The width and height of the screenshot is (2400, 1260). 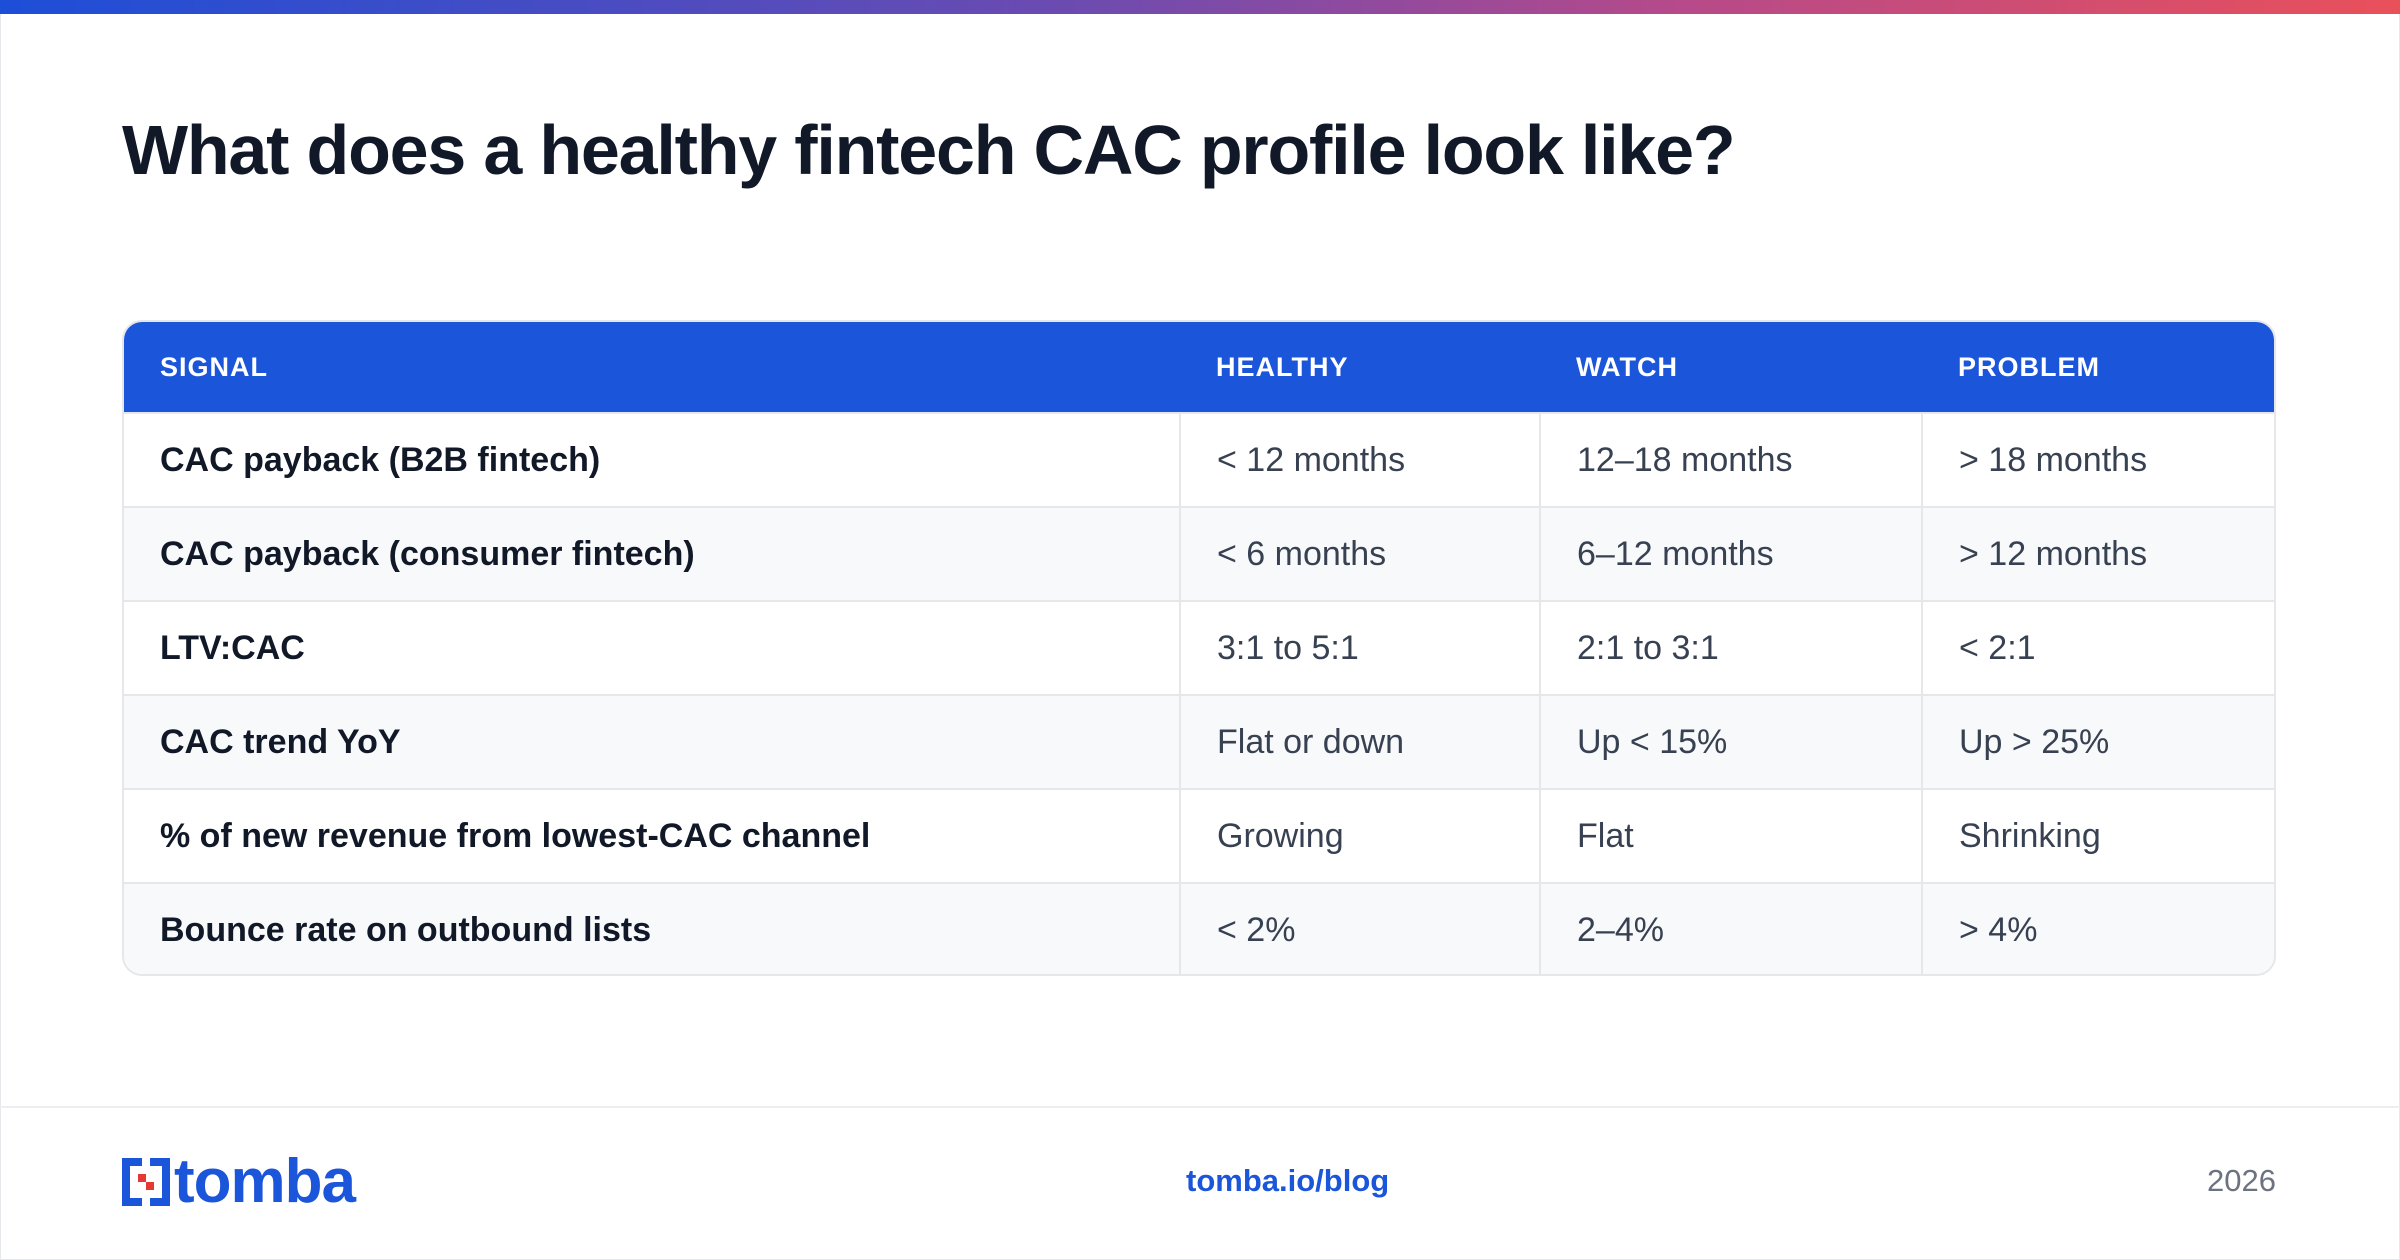 I want to click on gradient-top-bar, so click(x=1200, y=7).